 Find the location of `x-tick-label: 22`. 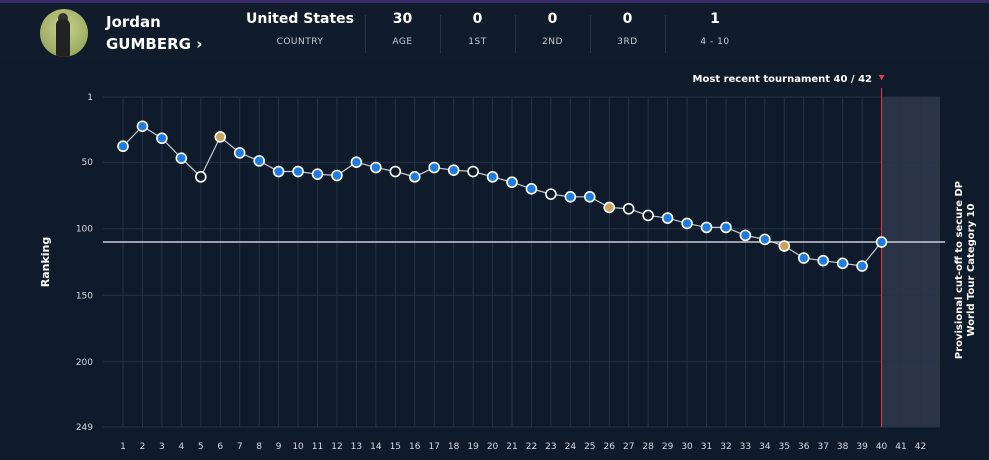

x-tick-label: 22 is located at coordinates (531, 447).